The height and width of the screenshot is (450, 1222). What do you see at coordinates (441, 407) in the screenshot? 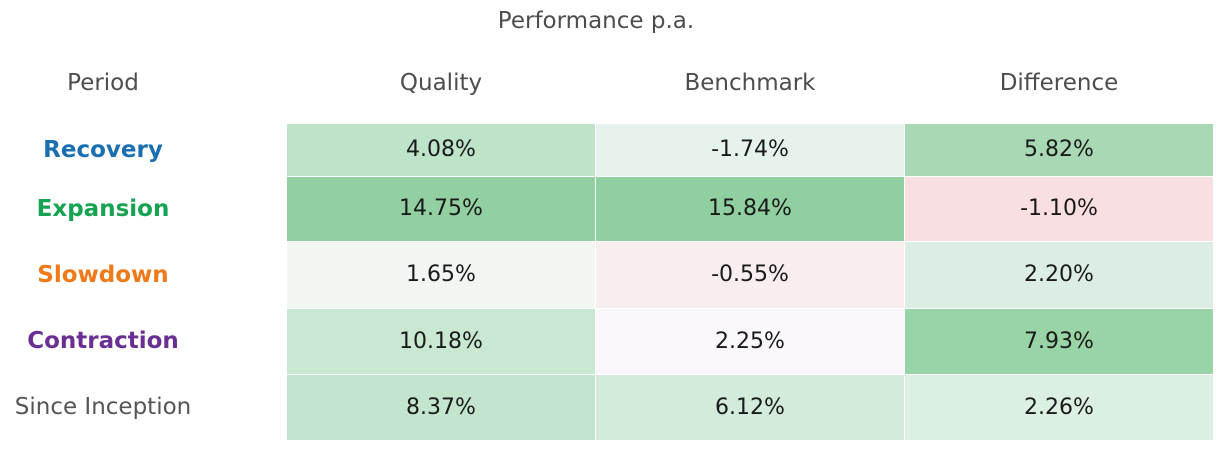
I see `cell-quality: 8.37%` at bounding box center [441, 407].